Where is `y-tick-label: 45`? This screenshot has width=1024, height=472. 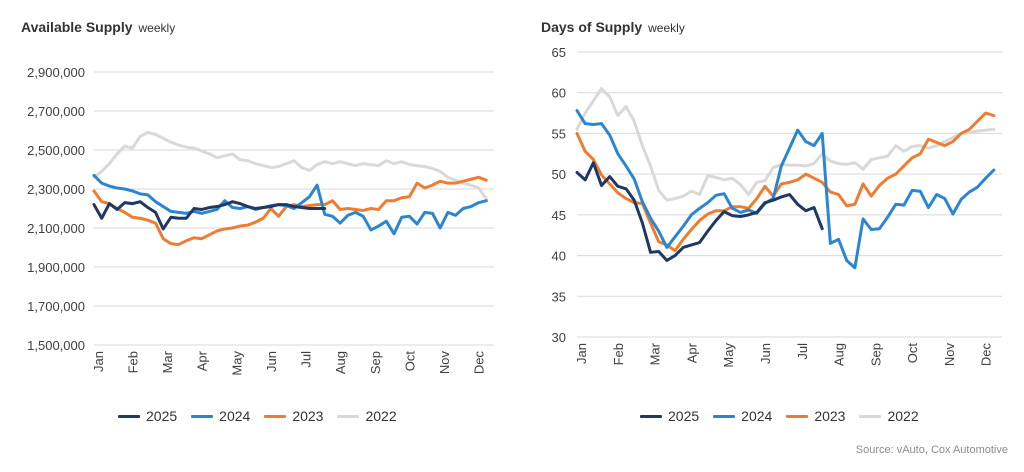 y-tick-label: 45 is located at coordinates (559, 215).